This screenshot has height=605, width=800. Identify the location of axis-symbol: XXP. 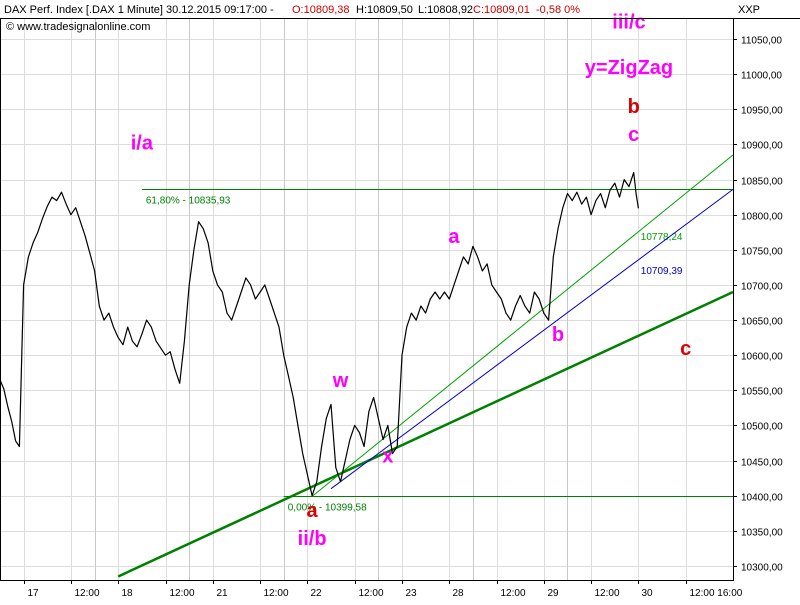
(749, 10).